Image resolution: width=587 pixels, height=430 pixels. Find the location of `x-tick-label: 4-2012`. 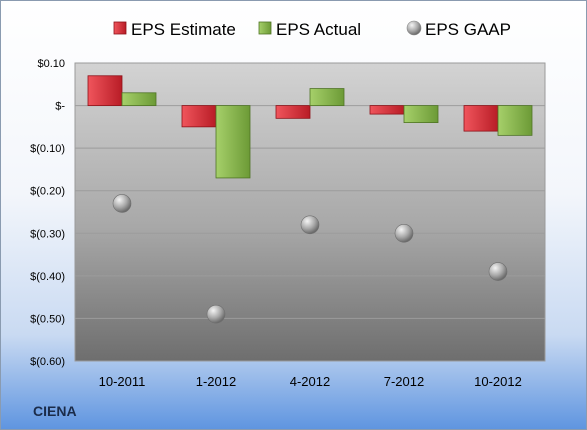

x-tick-label: 4-2012 is located at coordinates (310, 381).